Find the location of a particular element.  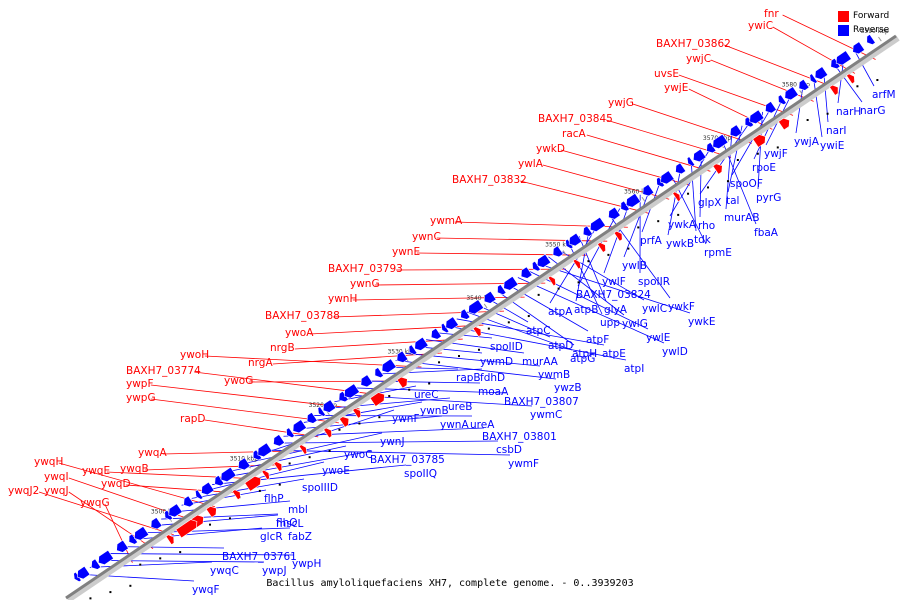

legend-reverse: Reverse is located at coordinates (869, 30).